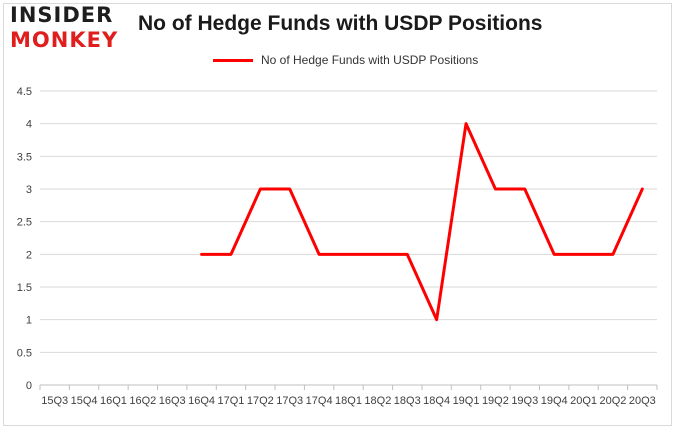 This screenshot has width=677, height=431. I want to click on x-tick-label: 17Q4, so click(319, 401).